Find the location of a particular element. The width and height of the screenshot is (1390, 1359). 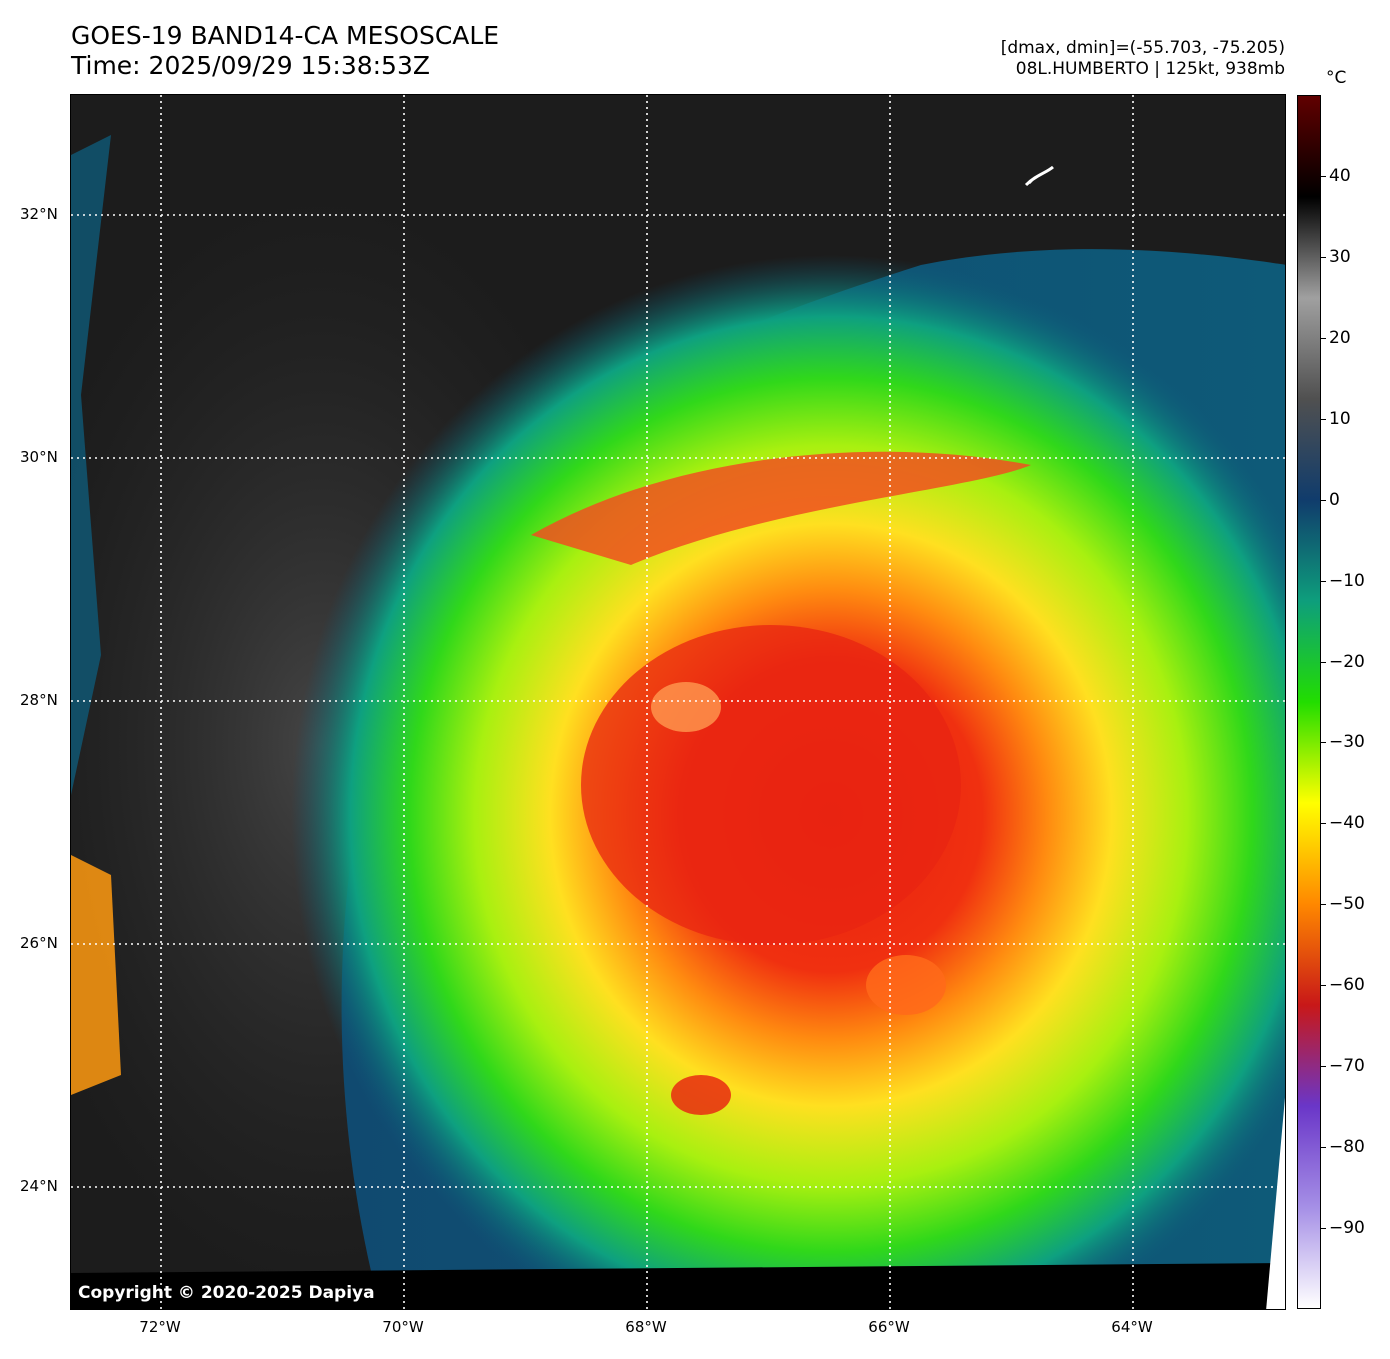

colorbar-tick-label: −60 is located at coordinates (1347, 985).